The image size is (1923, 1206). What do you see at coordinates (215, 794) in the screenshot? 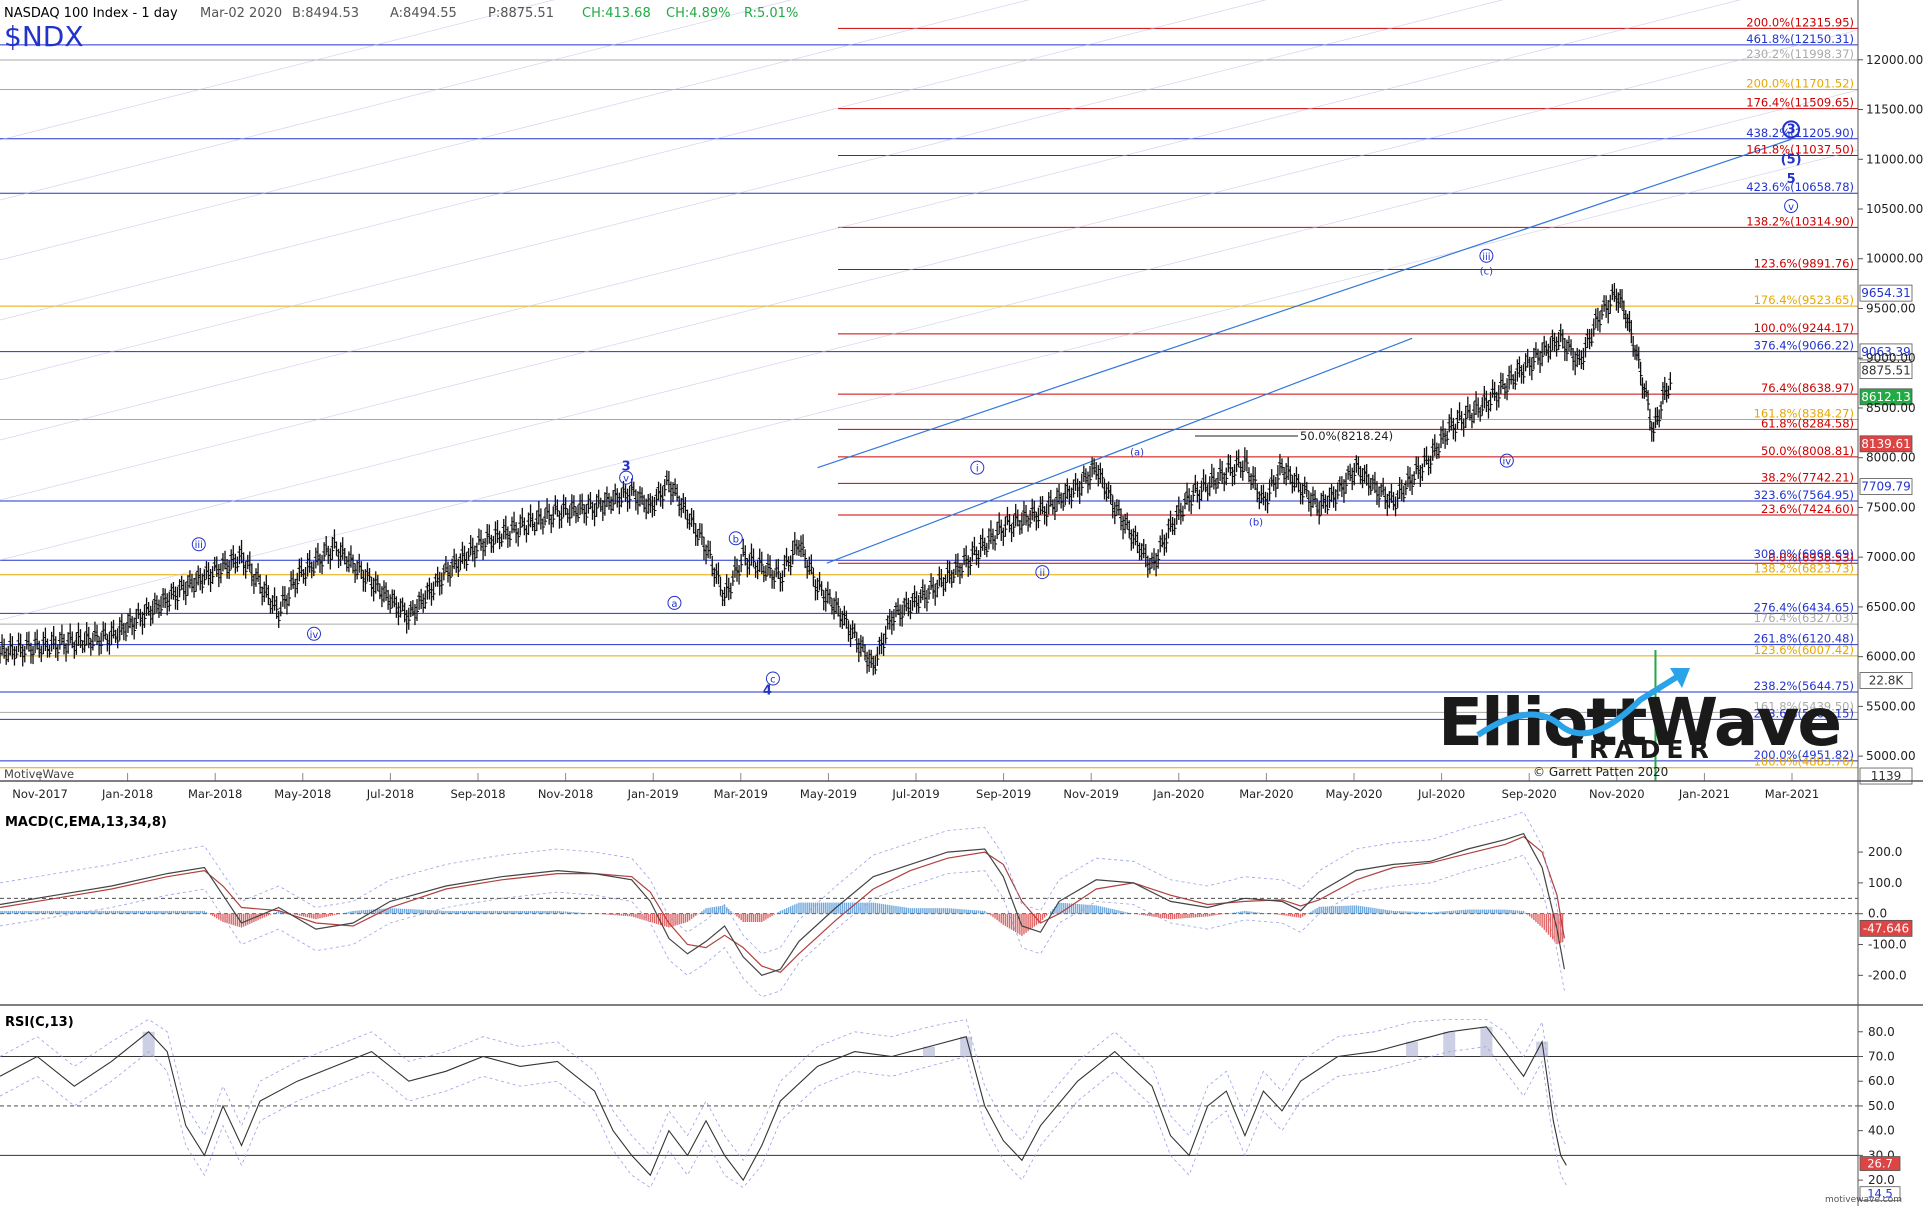
I see `time-tick-label: Mar-2018` at bounding box center [215, 794].